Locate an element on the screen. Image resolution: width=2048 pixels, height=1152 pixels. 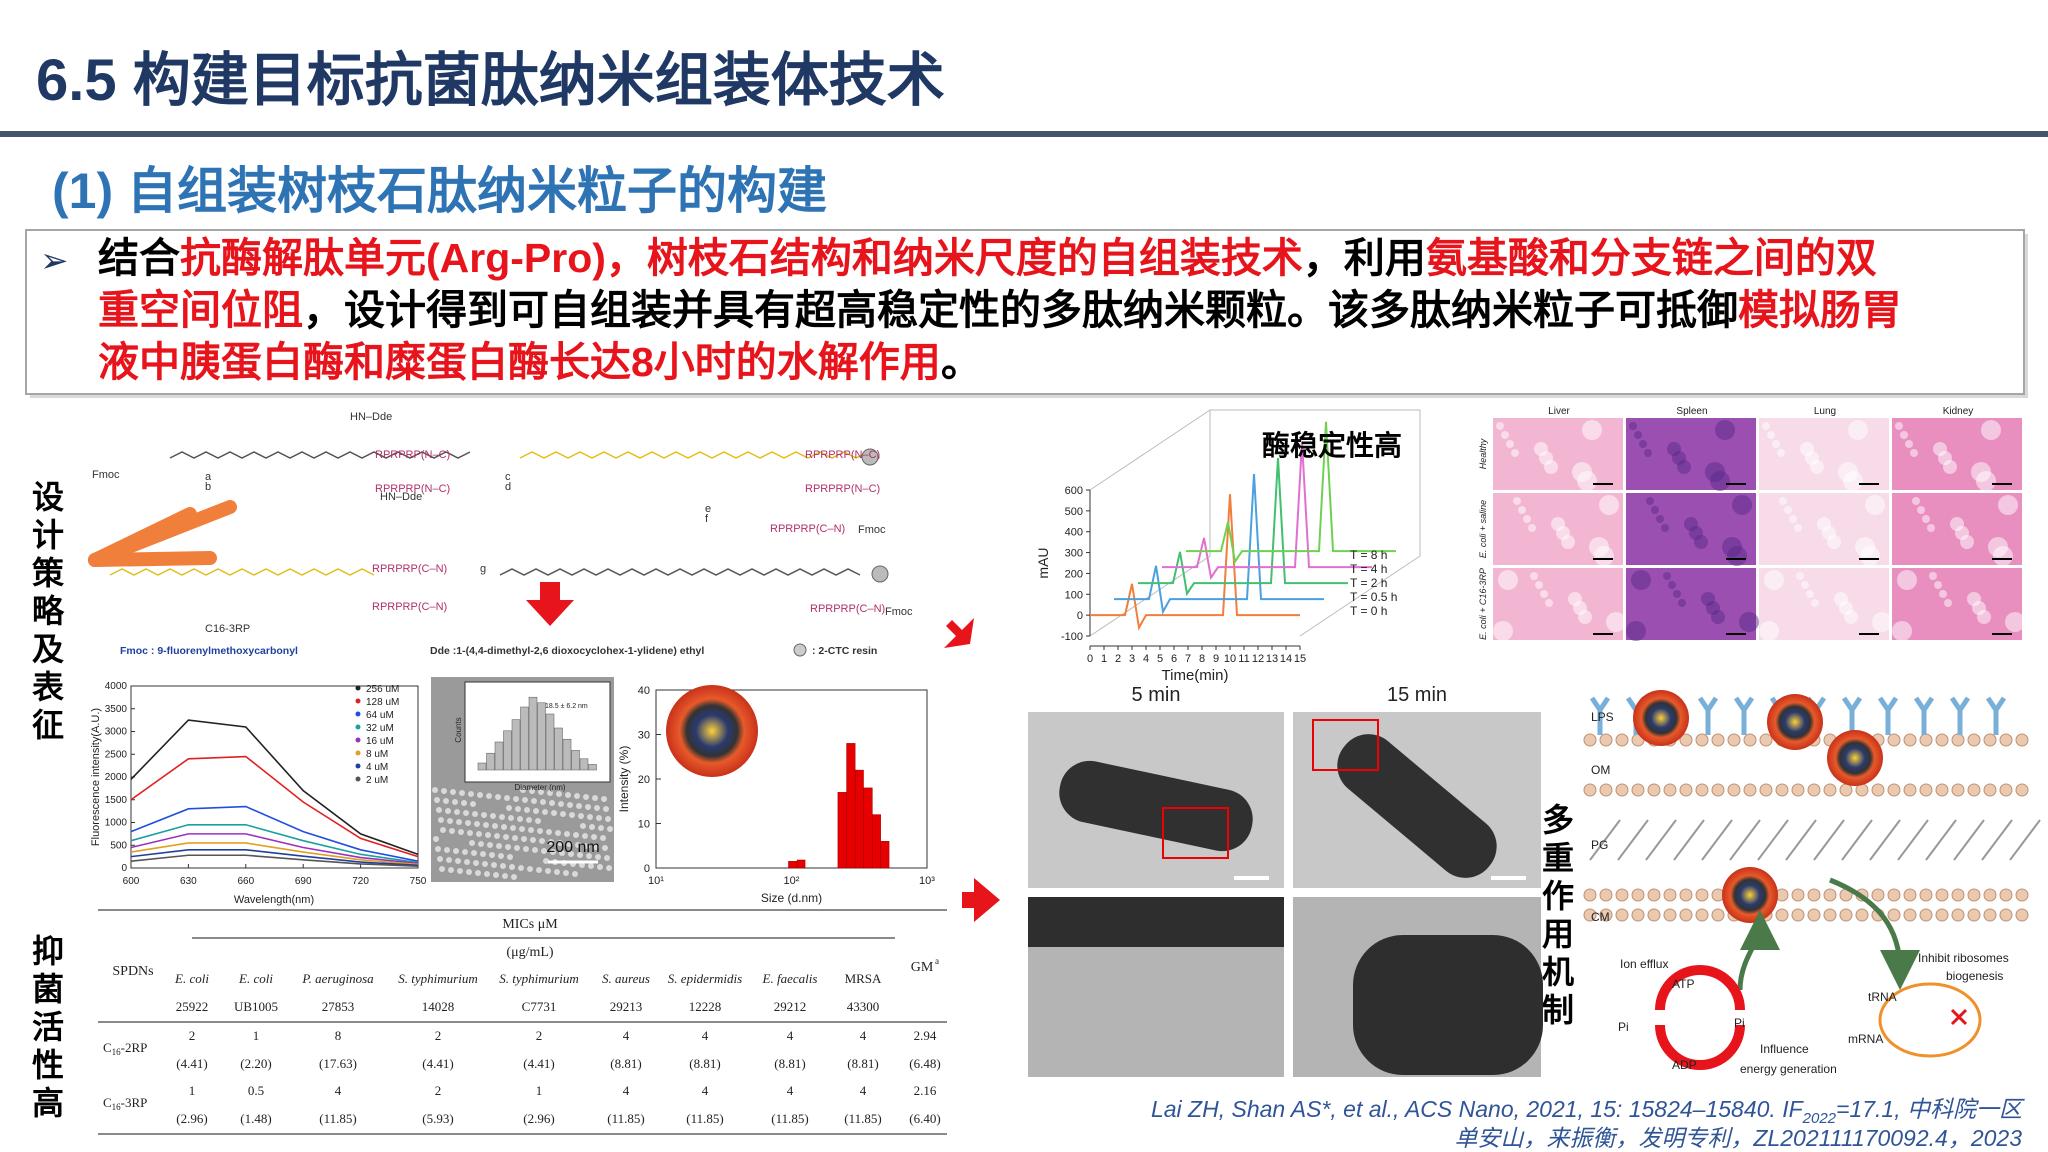
mechanism-label: LPS is located at coordinates (1602, 717).